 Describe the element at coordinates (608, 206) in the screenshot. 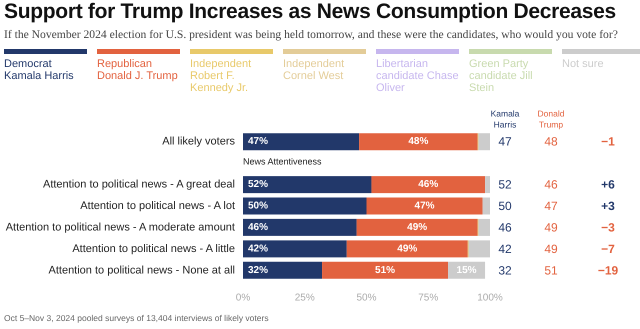

I see `text: +3` at that location.